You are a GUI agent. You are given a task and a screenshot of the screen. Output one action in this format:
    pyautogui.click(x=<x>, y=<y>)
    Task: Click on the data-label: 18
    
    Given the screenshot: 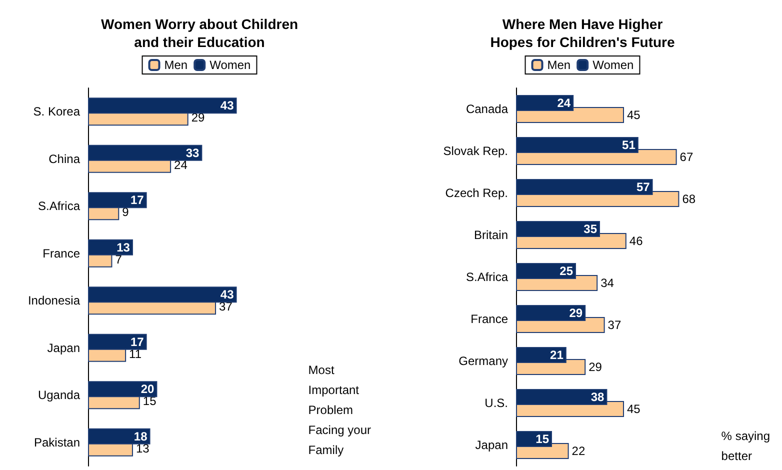 What is the action you would take?
    pyautogui.click(x=141, y=436)
    